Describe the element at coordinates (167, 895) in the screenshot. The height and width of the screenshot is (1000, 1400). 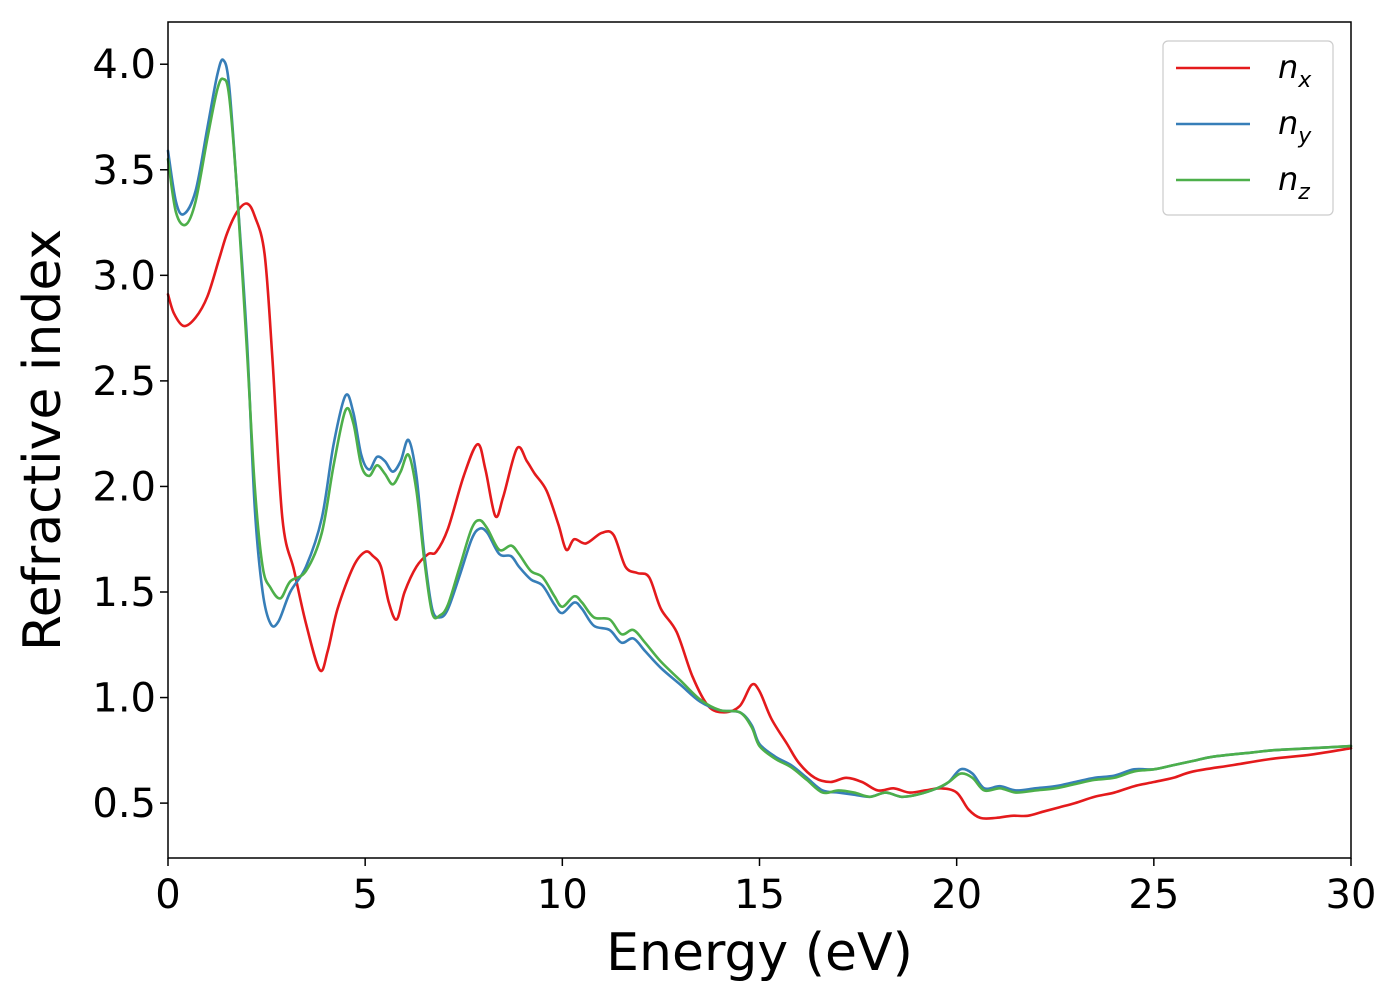
I see `x-tick-label: 0` at that location.